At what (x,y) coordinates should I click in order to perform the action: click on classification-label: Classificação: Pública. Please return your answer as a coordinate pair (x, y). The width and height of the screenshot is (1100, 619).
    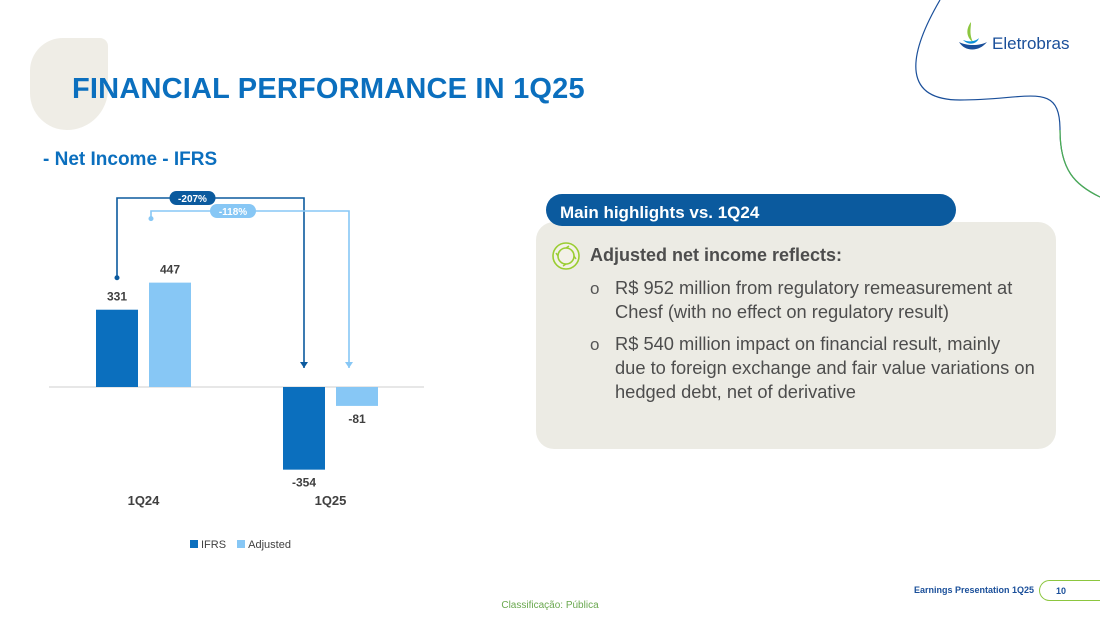
    Looking at the image, I should click on (550, 605).